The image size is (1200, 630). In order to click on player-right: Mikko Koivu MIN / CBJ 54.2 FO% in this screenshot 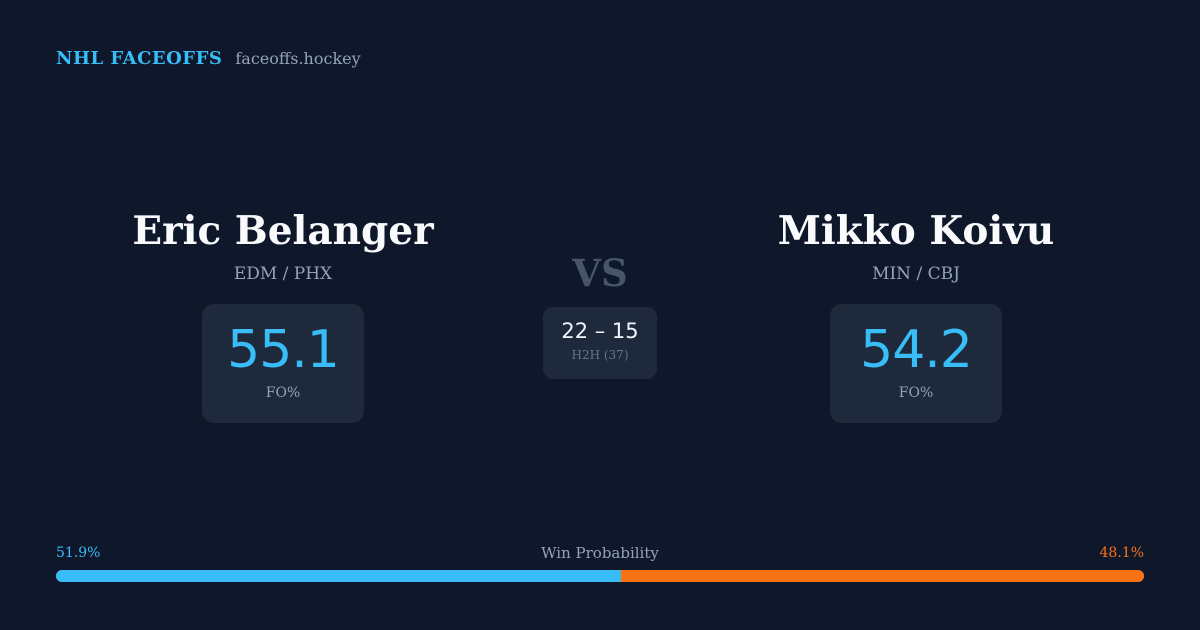, I will do `click(916, 313)`.